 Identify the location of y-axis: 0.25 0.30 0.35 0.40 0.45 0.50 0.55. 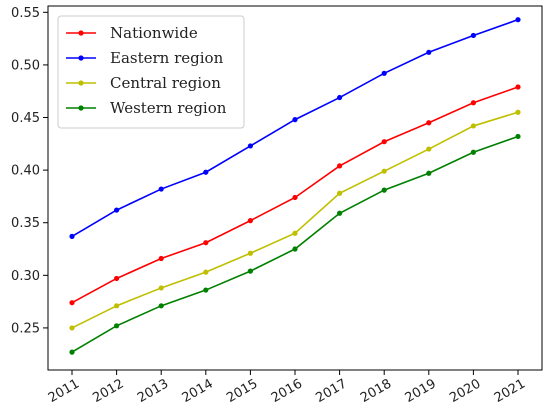
(29, 171).